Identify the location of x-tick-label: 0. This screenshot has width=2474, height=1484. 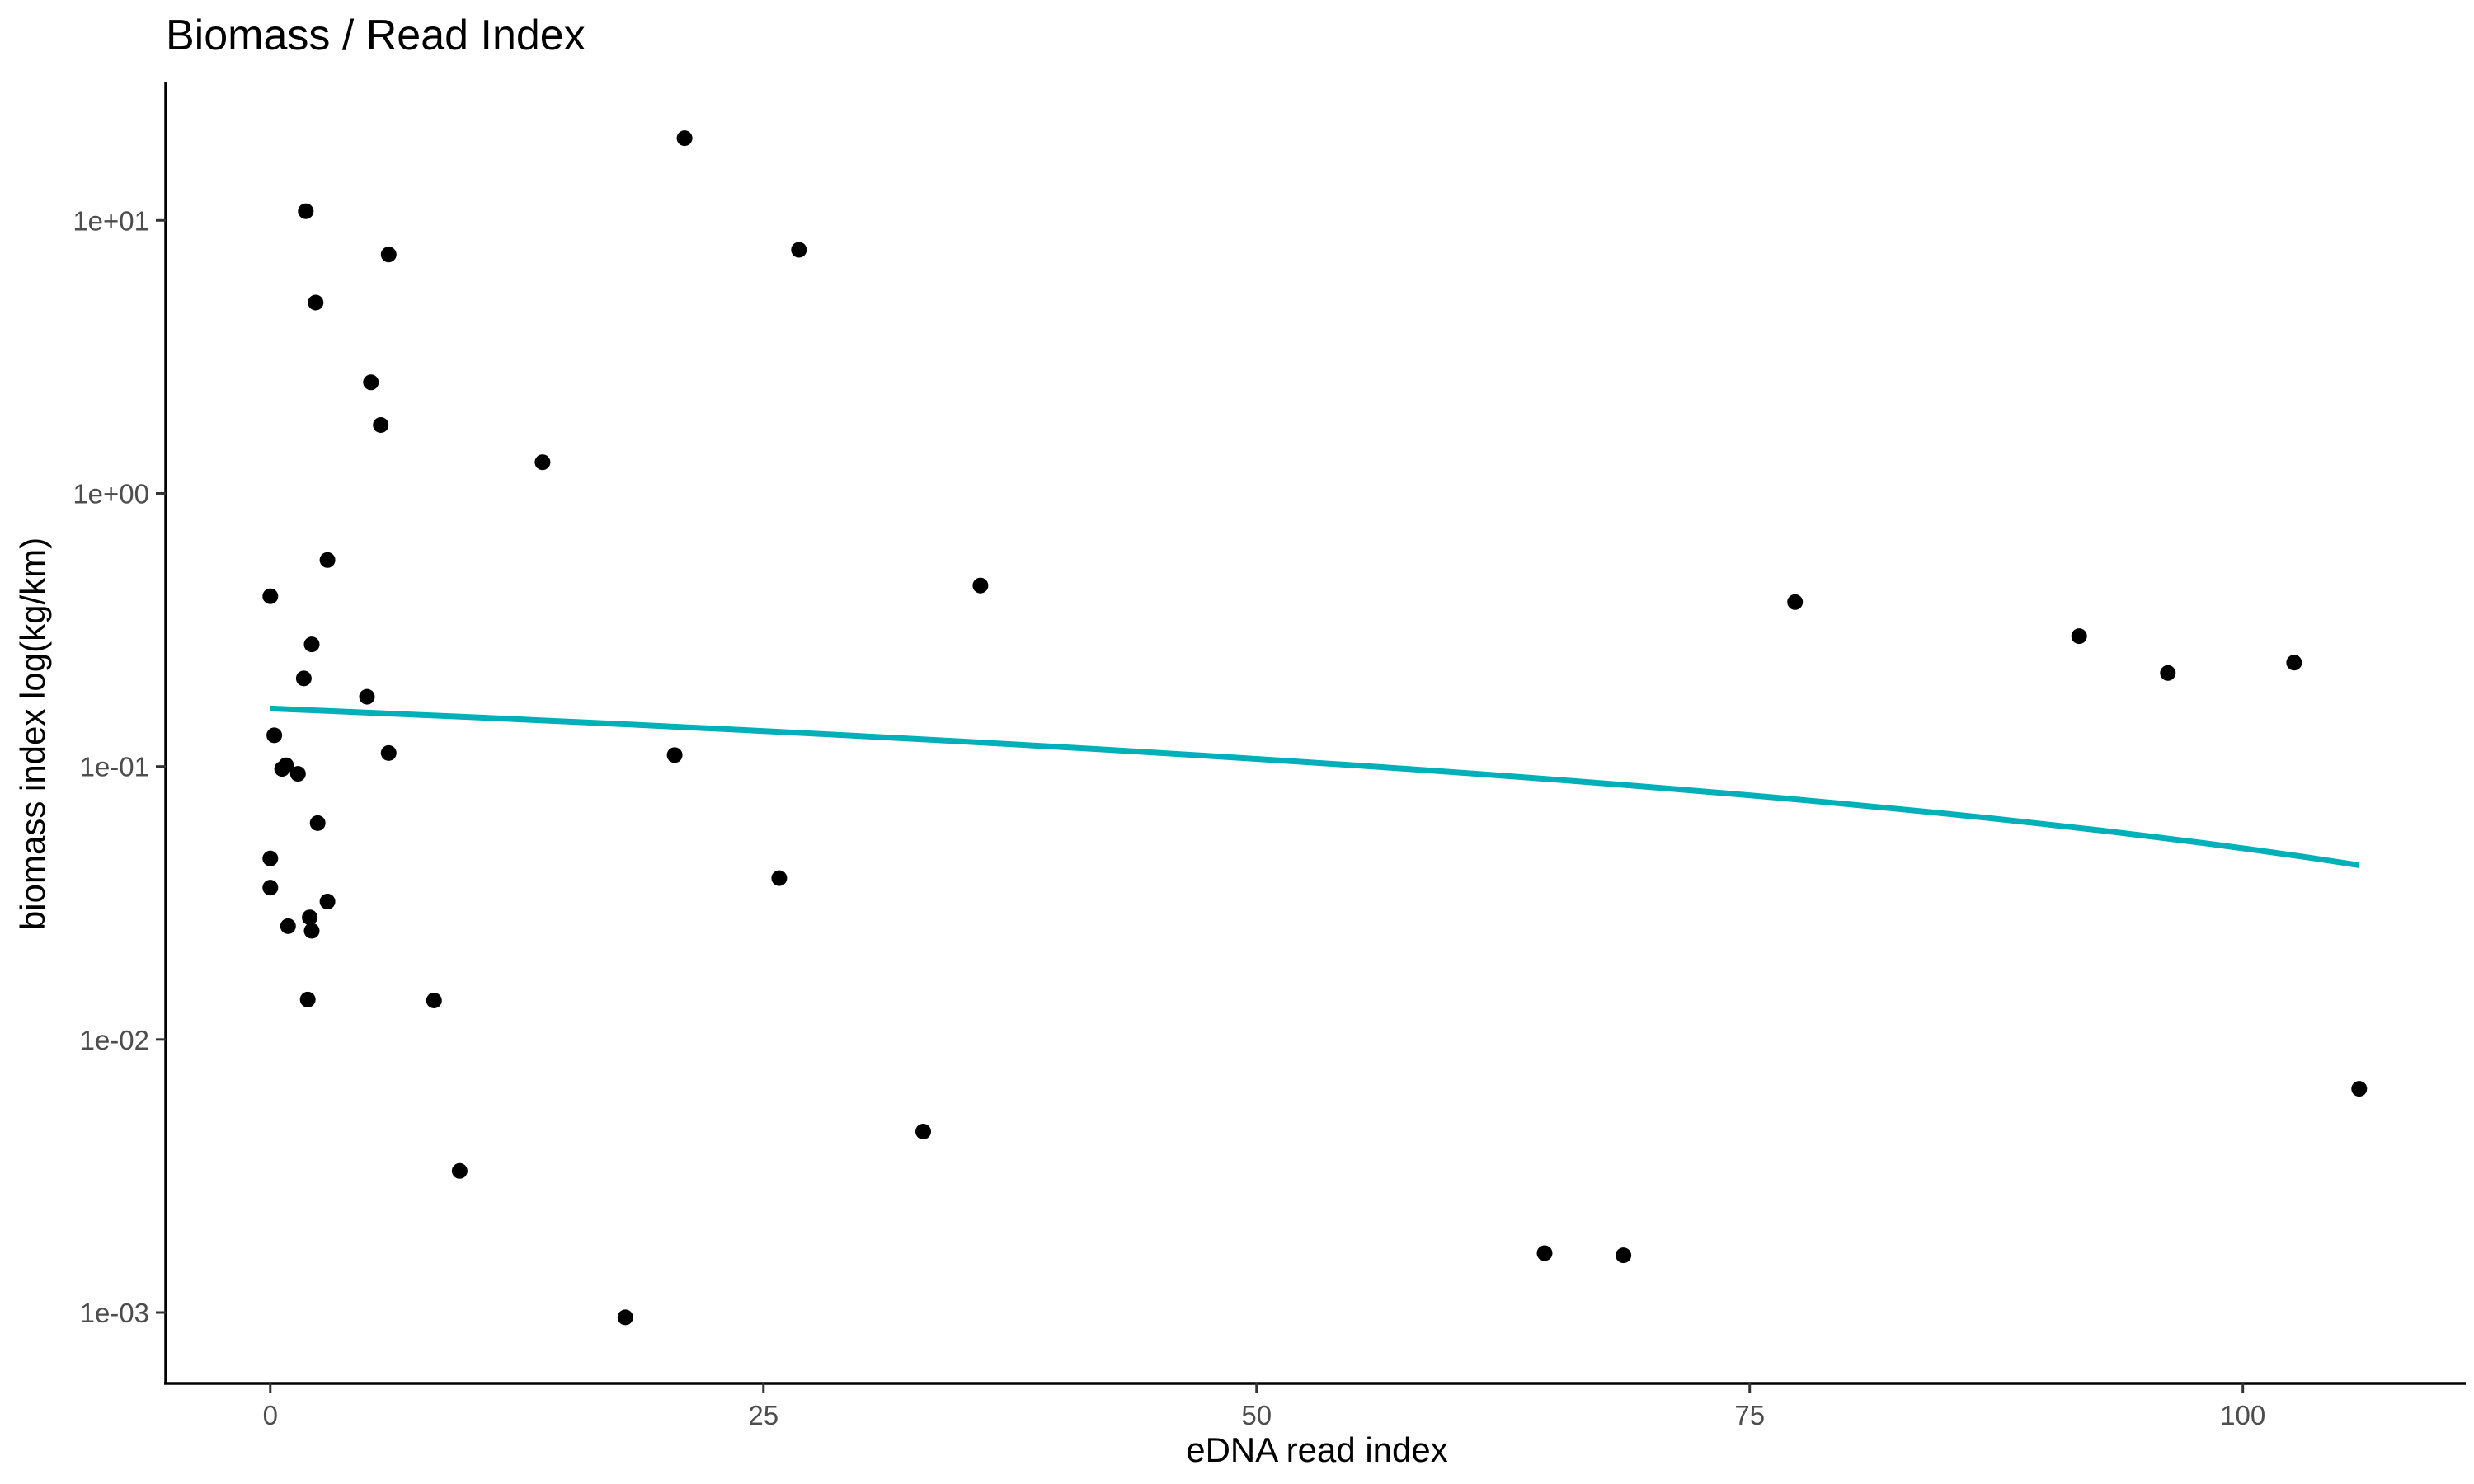
(270, 1415).